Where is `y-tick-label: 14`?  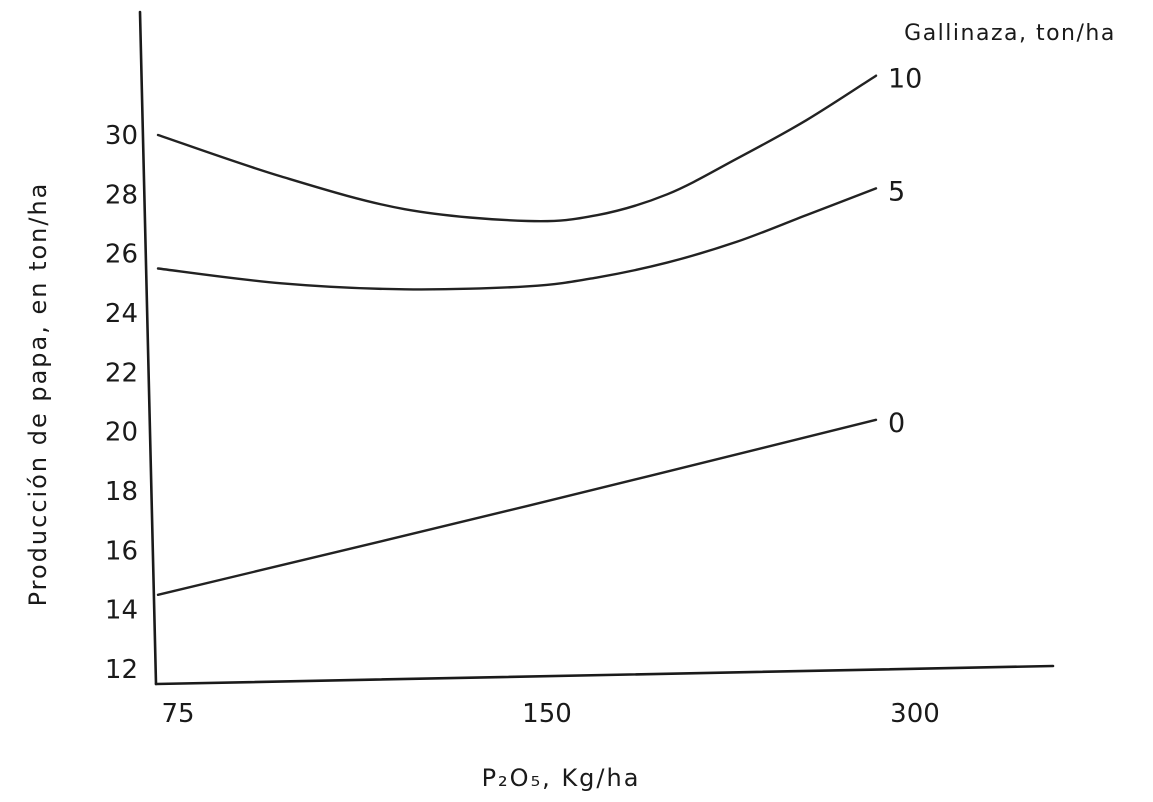
y-tick-label: 14 is located at coordinates (121, 611).